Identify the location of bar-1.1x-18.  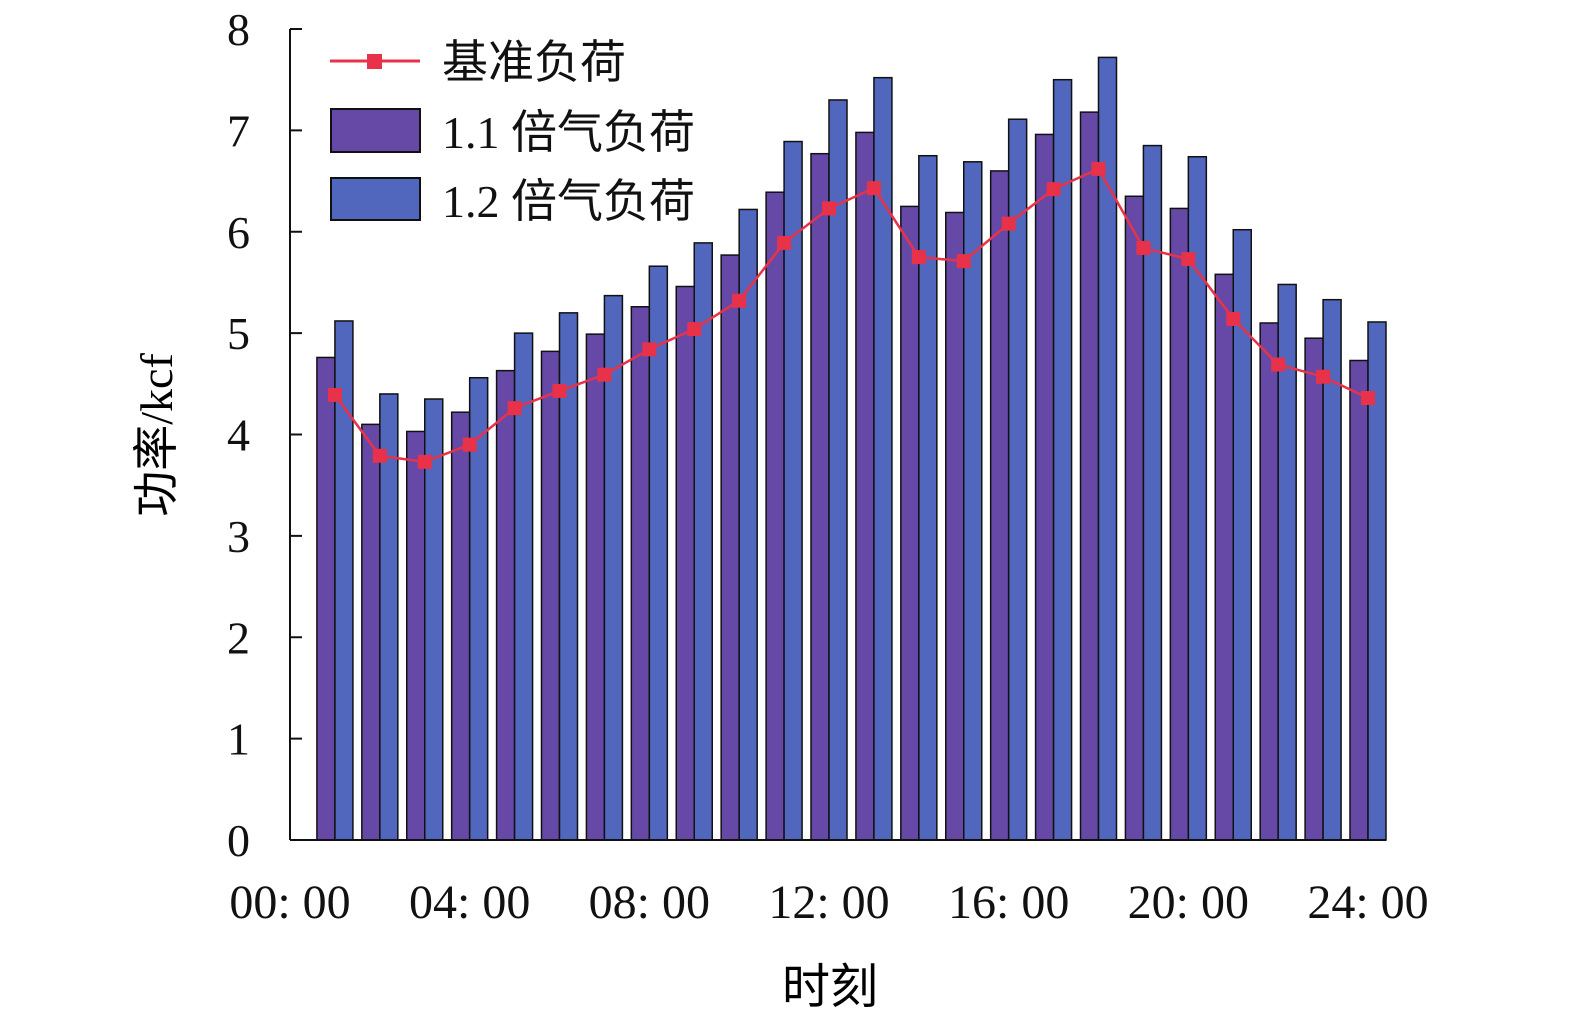
(1089, 476).